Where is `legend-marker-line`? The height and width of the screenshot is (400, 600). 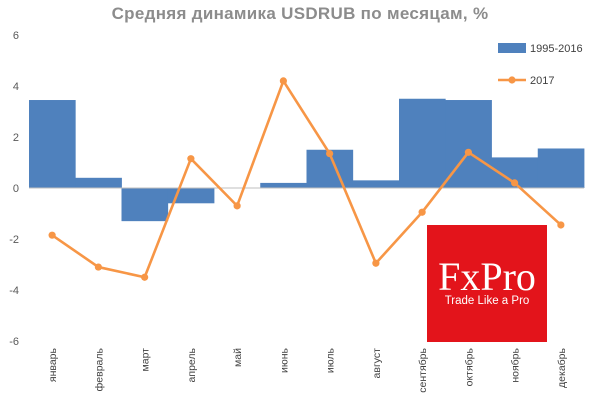 legend-marker-line is located at coordinates (512, 80).